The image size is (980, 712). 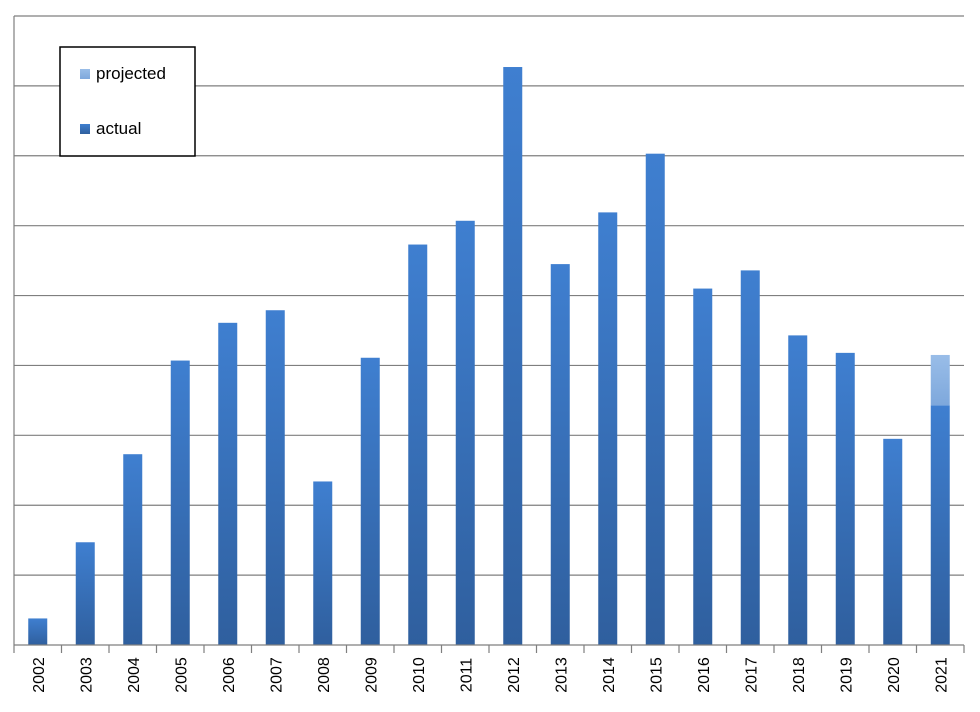 I want to click on bar-actual-2017, so click(x=750, y=457).